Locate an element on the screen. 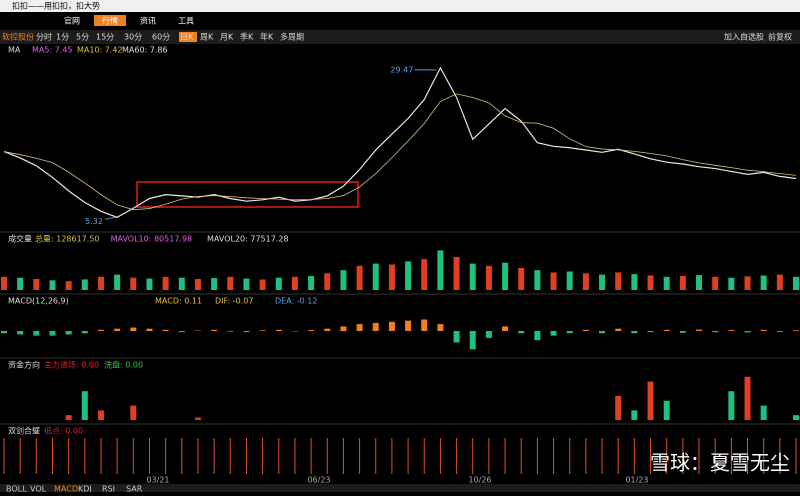 This screenshot has height=496, width=800. indicator-tab: KDJ is located at coordinates (85, 489).